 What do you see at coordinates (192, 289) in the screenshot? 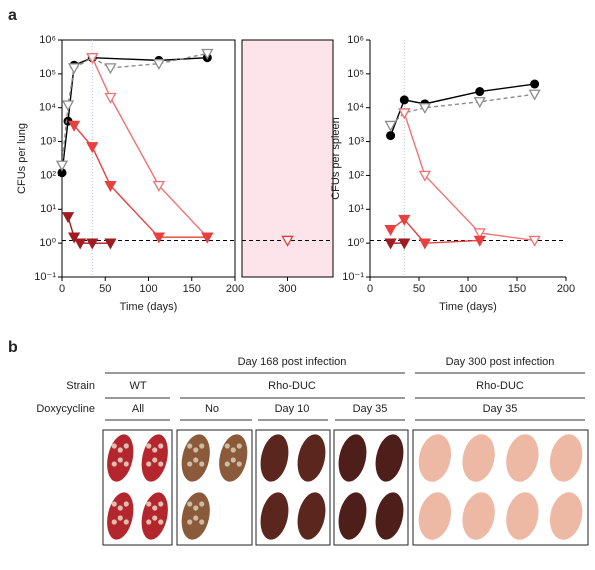
I see `x-tick-label: 150` at bounding box center [192, 289].